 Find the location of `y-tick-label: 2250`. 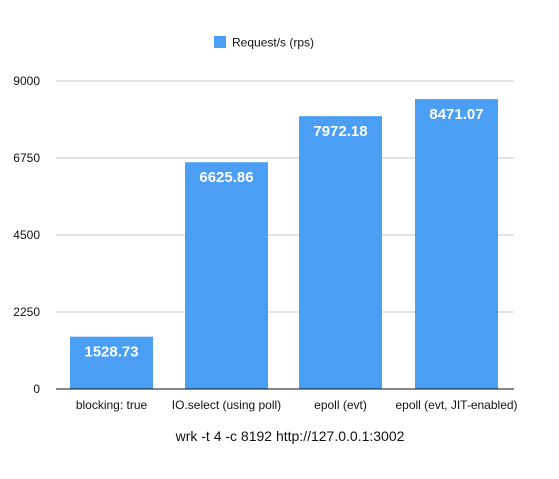

y-tick-label: 2250 is located at coordinates (26, 312).